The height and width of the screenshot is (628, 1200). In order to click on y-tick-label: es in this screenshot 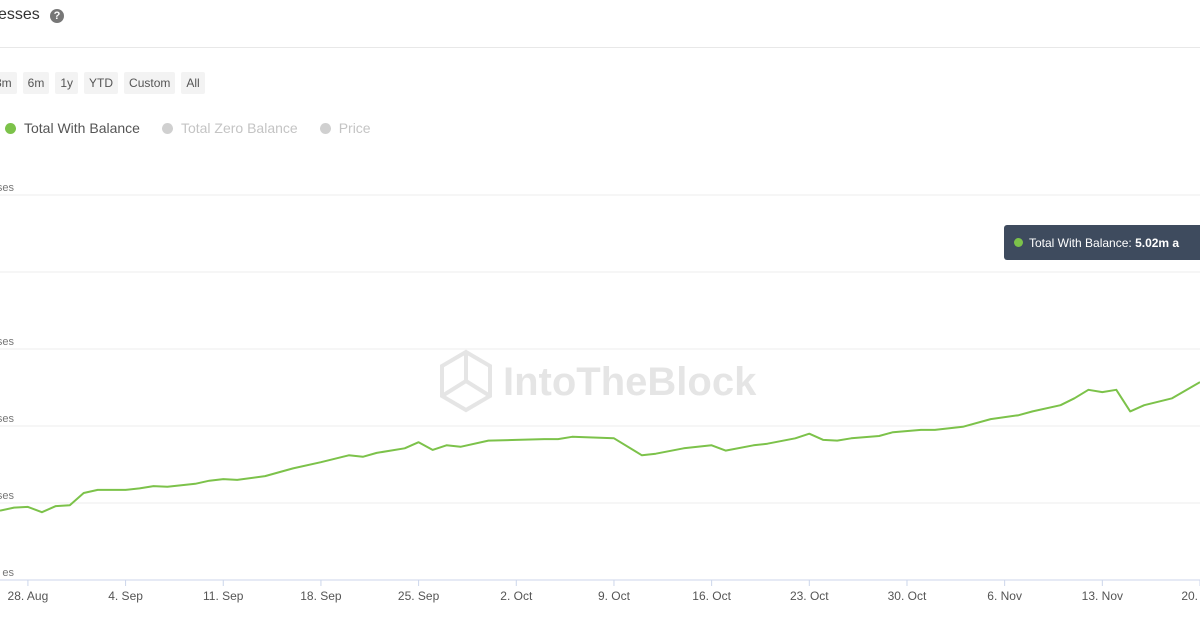, I will do `click(8, 573)`.